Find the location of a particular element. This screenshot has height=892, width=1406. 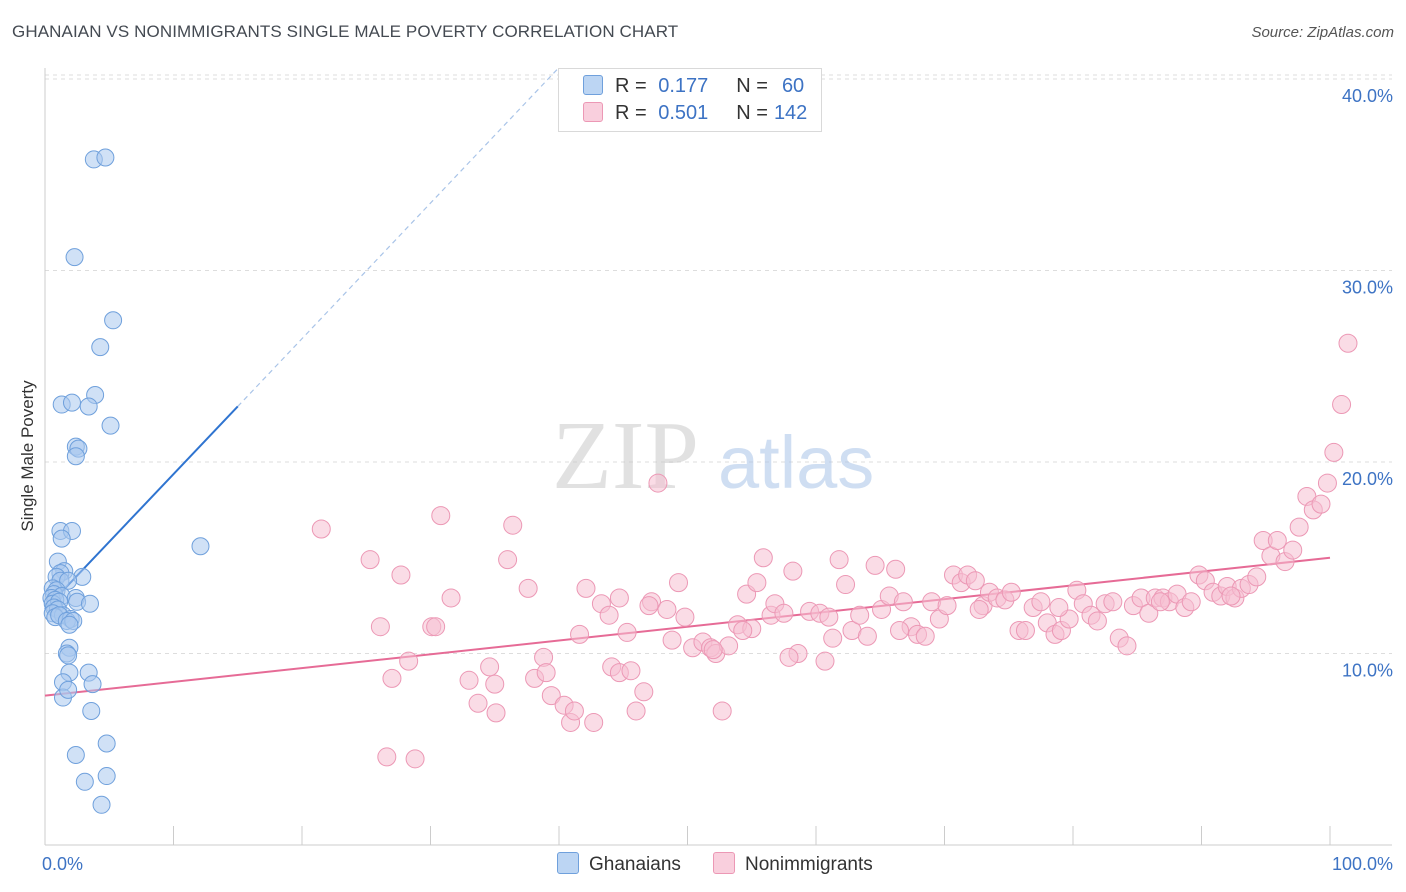

y-tick-label: 20.0% is located at coordinates (1367, 479).